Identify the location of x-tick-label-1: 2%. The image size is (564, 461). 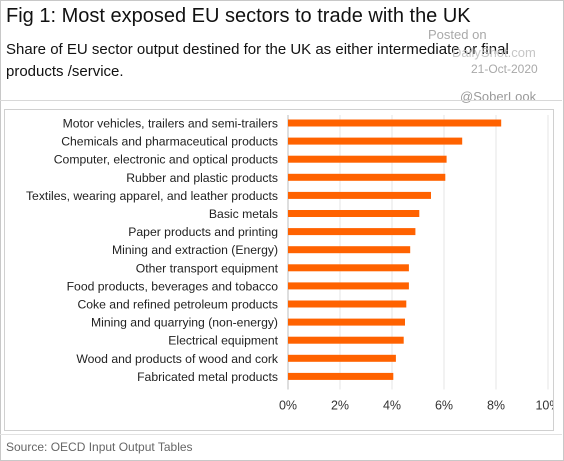
(340, 405).